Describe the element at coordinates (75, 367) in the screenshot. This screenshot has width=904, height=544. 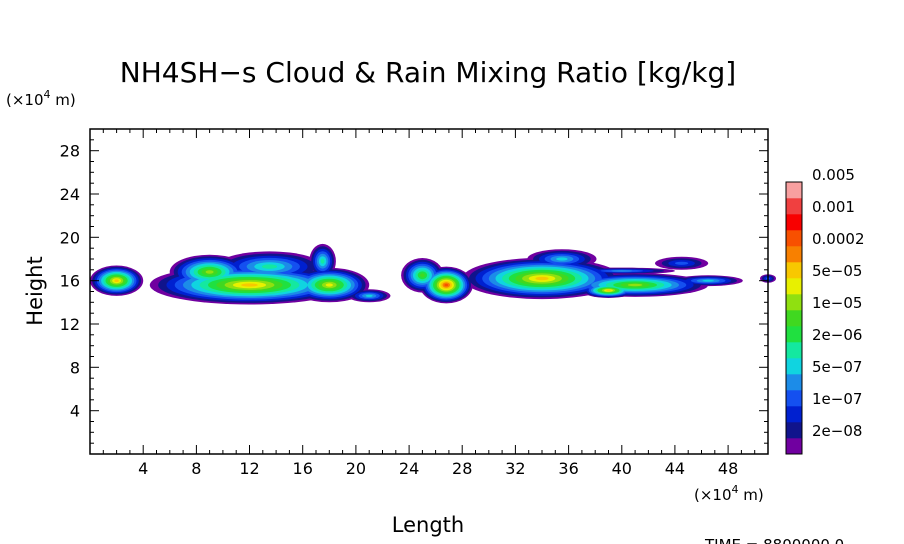
I see `y-tick-label-1: 8` at that location.